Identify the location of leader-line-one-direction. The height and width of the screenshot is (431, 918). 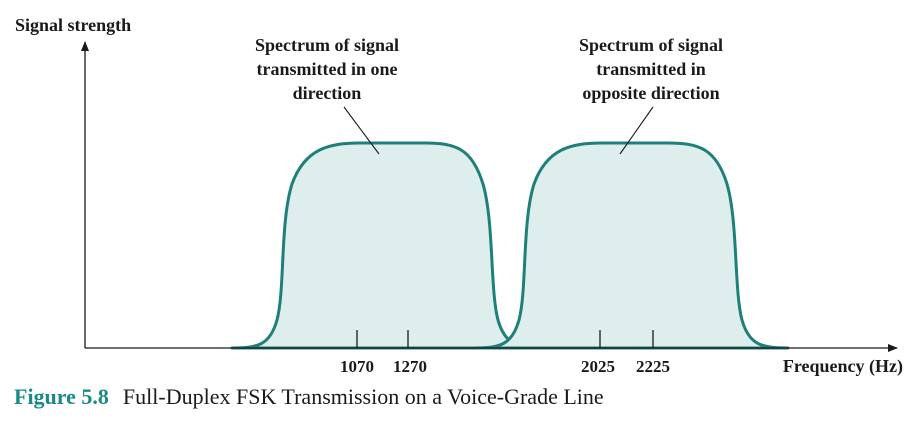
(361, 130).